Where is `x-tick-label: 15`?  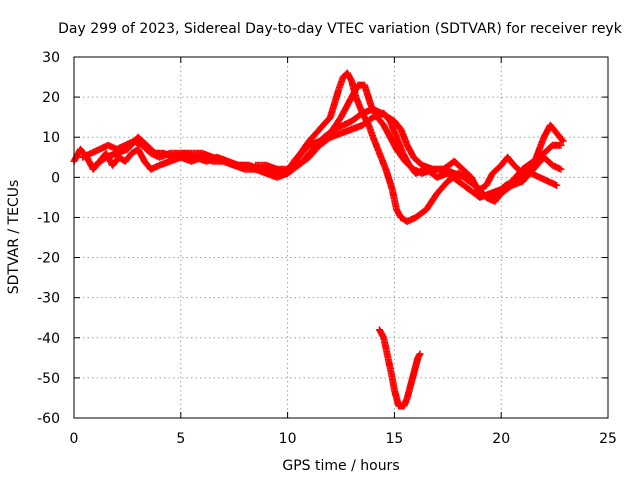 x-tick-label: 15 is located at coordinates (394, 439).